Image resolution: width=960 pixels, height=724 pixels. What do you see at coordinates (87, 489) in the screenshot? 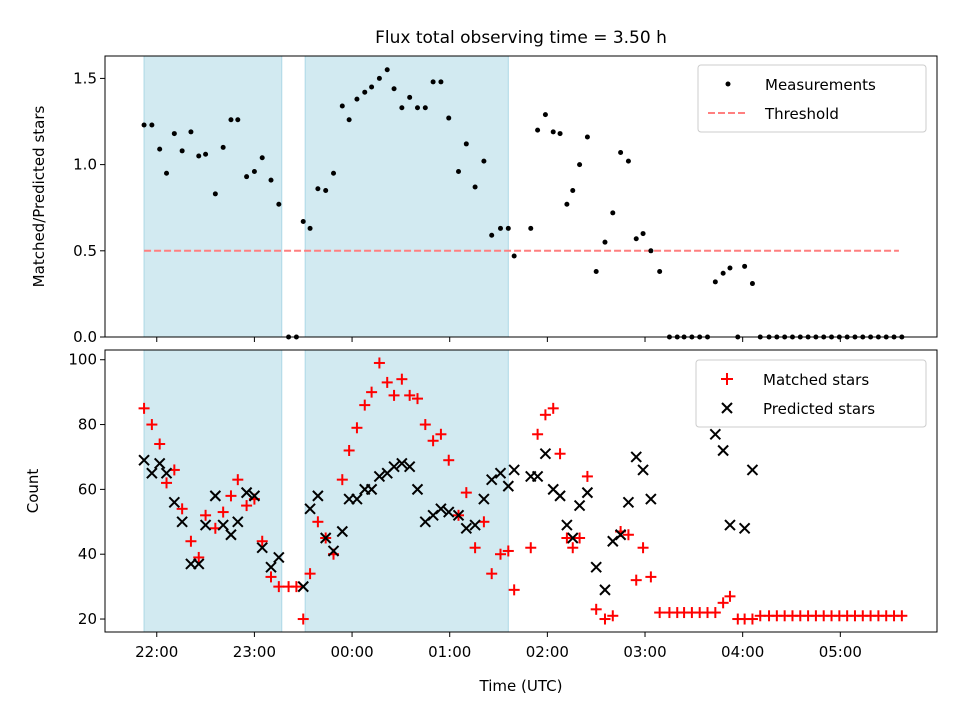
I see `y-tick-label: 60` at bounding box center [87, 489].